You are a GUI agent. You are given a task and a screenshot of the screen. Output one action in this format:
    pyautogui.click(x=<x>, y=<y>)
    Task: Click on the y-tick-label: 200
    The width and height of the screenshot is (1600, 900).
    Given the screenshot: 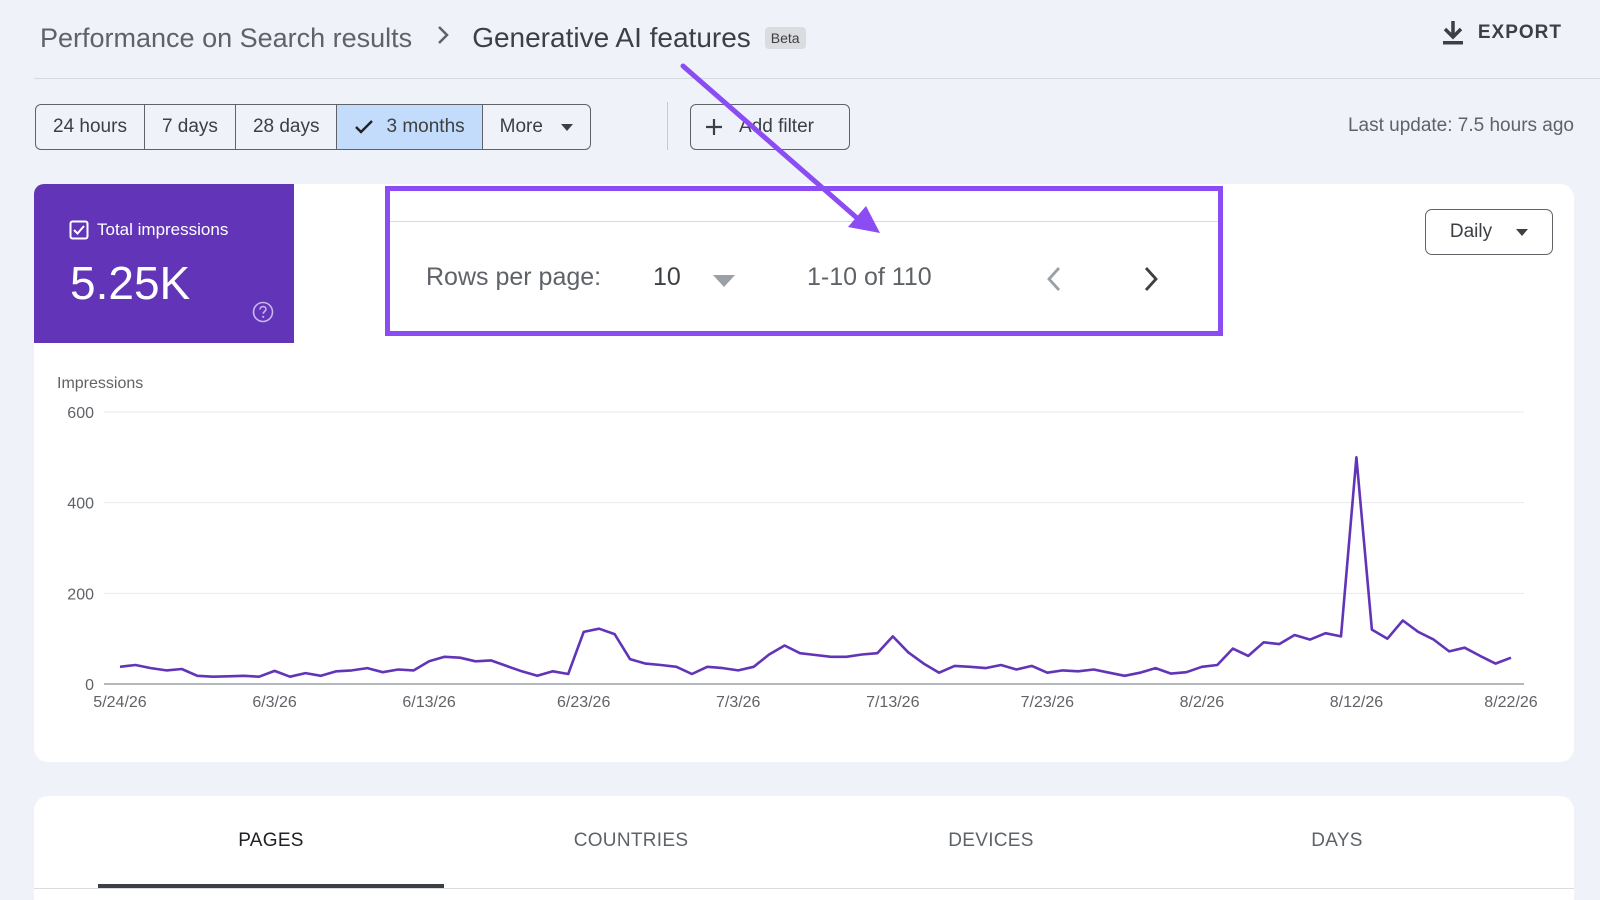 What is the action you would take?
    pyautogui.click(x=80, y=594)
    